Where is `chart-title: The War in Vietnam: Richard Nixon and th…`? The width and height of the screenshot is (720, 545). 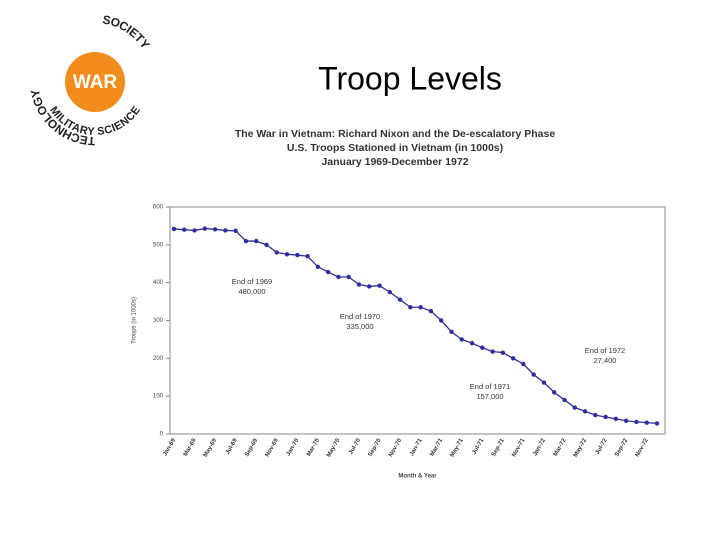
chart-title: The War in Vietnam: Richard Nixon and th… is located at coordinates (395, 134).